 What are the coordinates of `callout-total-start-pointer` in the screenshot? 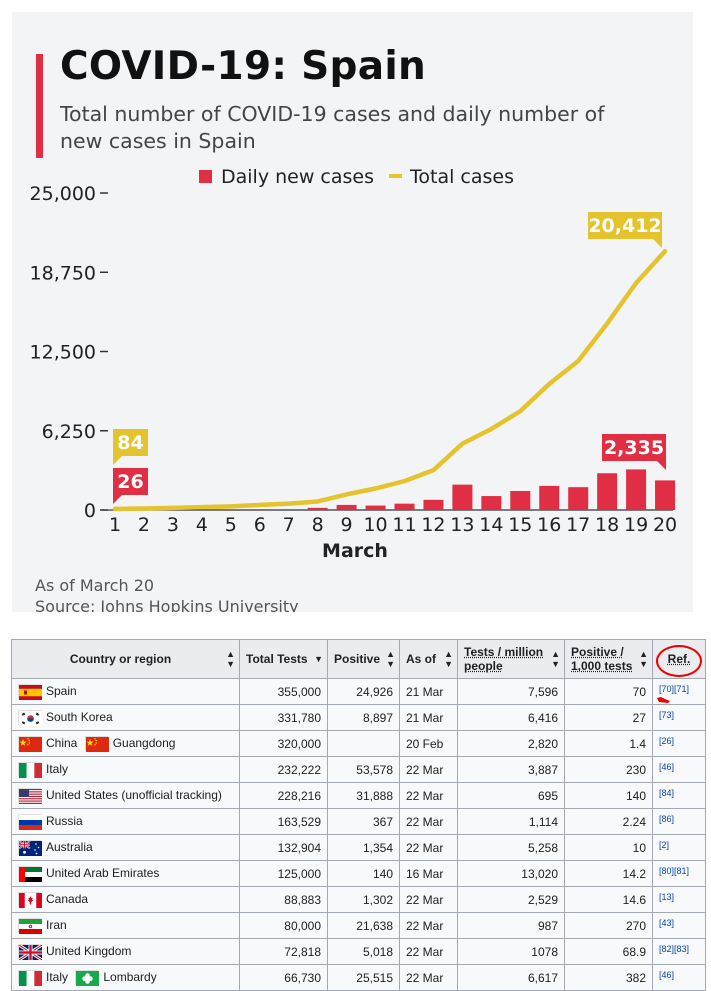 It's located at (117, 460).